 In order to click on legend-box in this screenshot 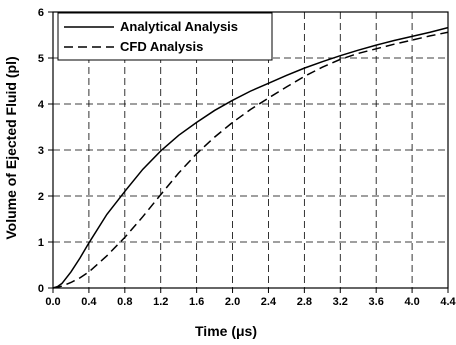, I will do `click(165, 36)`.